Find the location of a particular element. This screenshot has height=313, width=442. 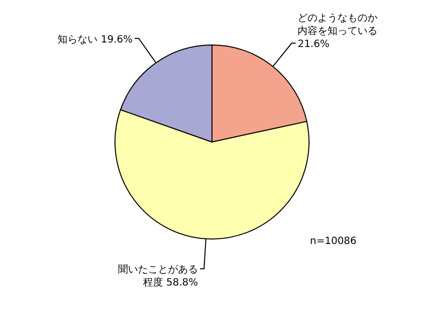

slice-label: 知らない 19.6% is located at coordinates (95, 39).